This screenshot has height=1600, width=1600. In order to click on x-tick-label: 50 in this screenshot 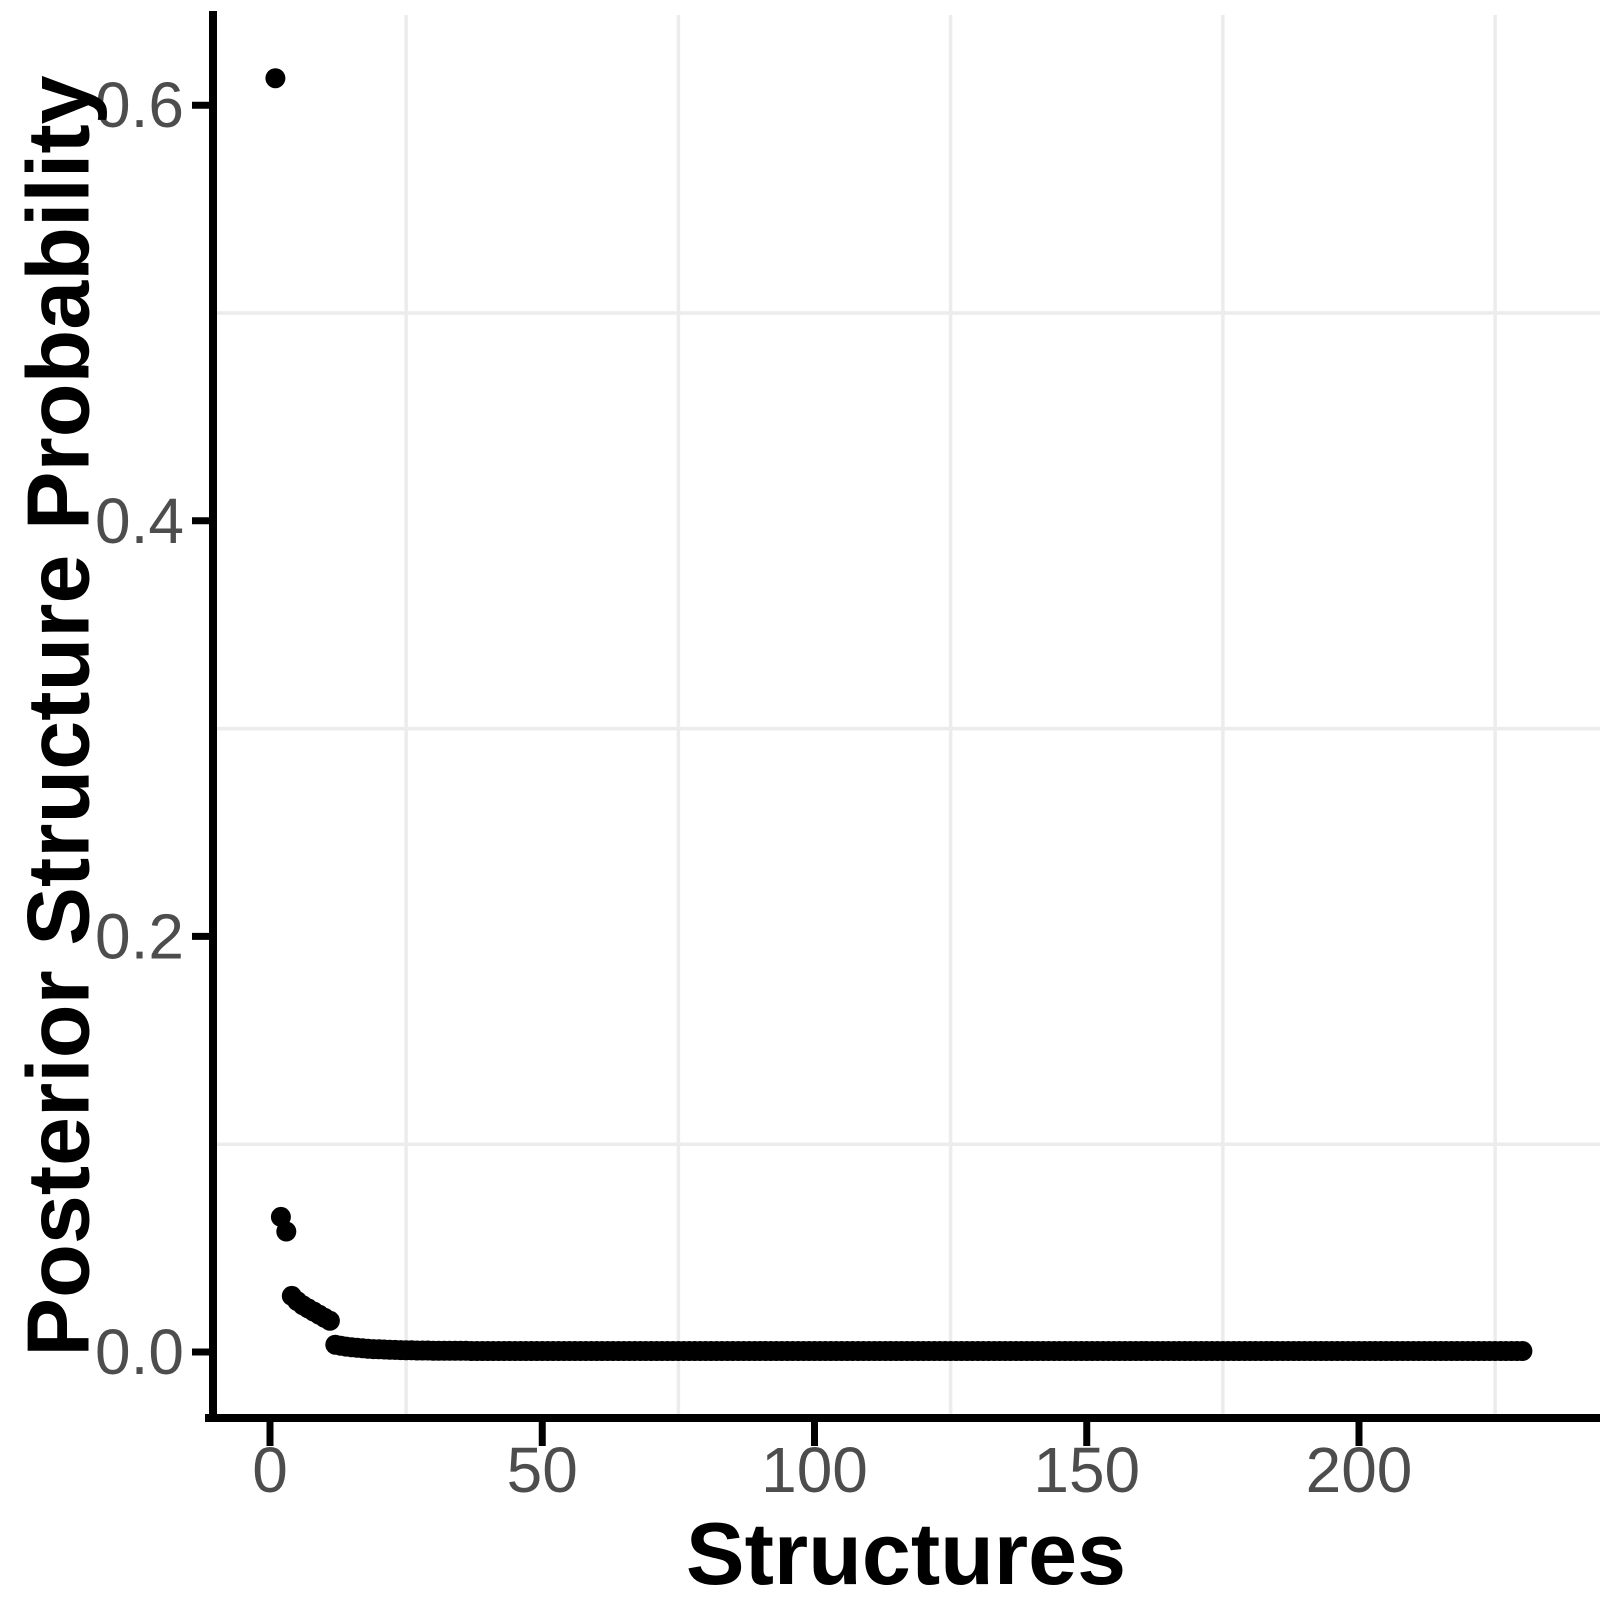, I will do `click(542, 1470)`.